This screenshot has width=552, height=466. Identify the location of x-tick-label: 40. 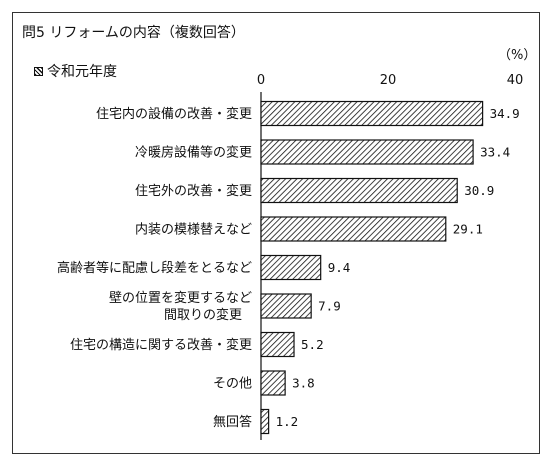
(515, 80).